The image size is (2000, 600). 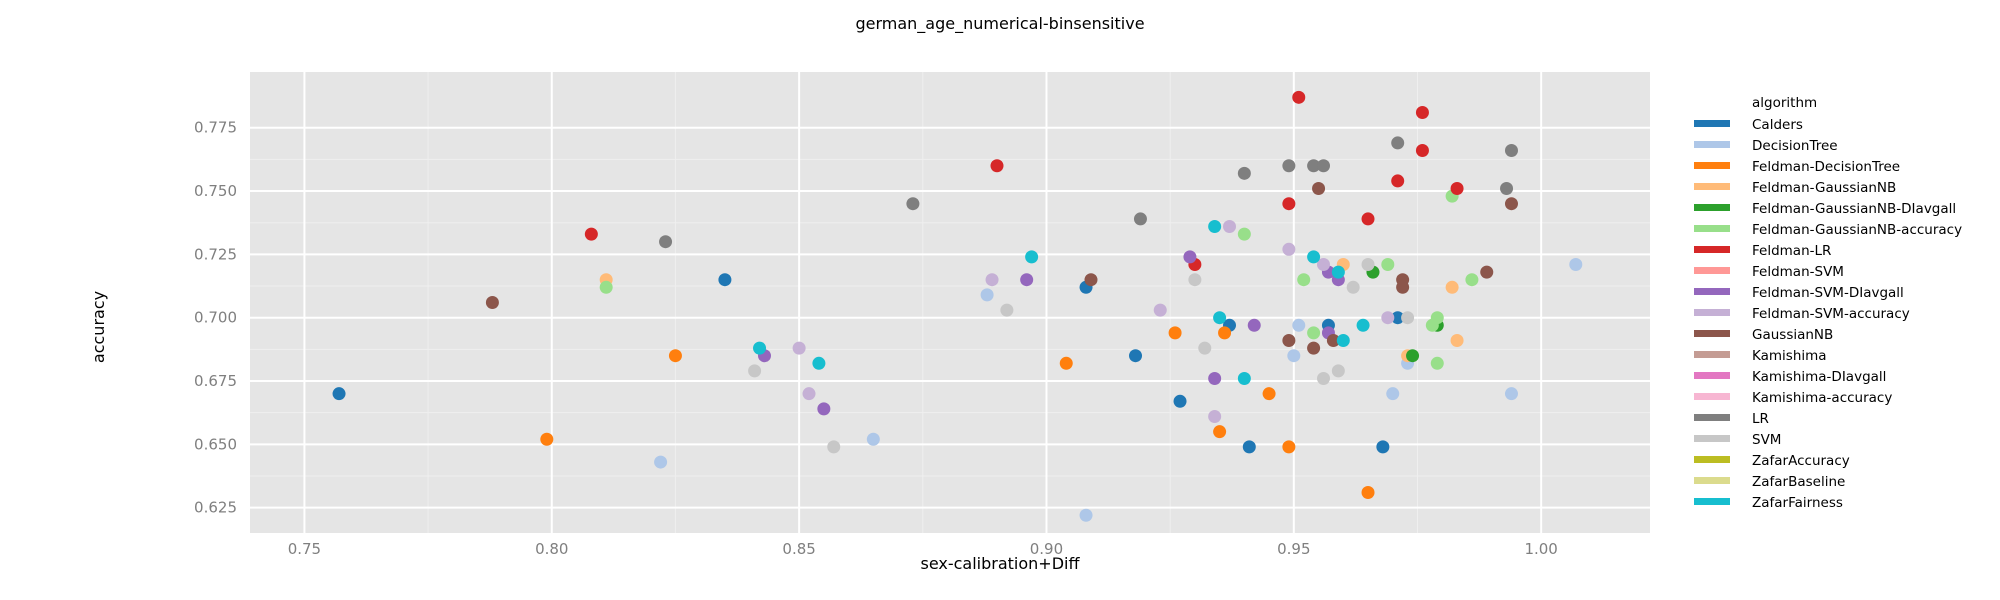 What do you see at coordinates (215, 128) in the screenshot?
I see `y-tick-label: 0.775` at bounding box center [215, 128].